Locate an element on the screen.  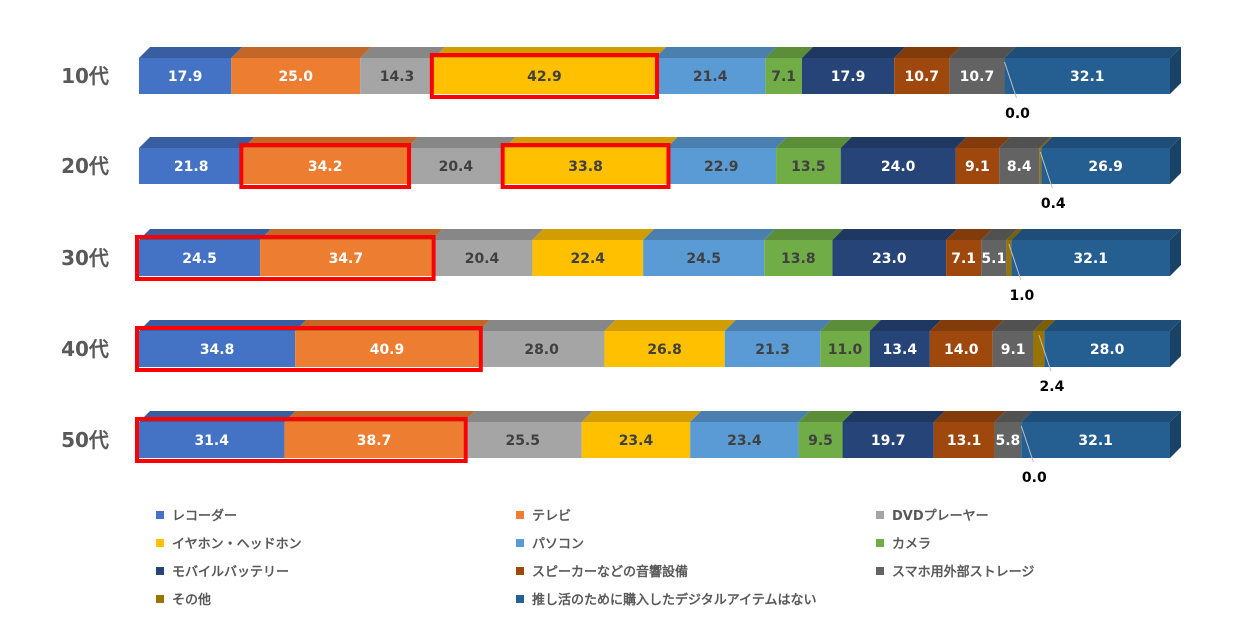
data-label: 9.5 is located at coordinates (820, 441).